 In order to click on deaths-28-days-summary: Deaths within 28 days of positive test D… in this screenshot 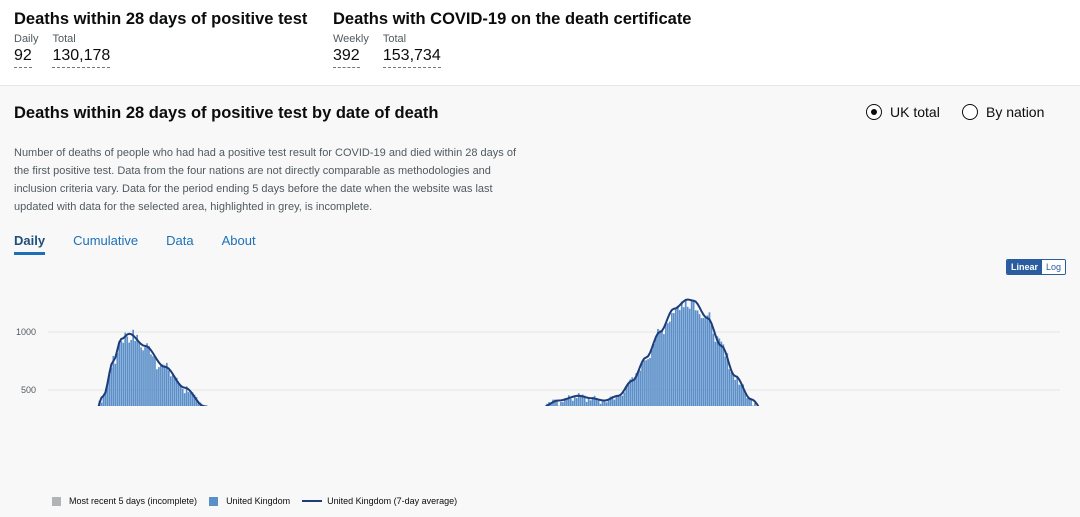, I will do `click(160, 39)`.